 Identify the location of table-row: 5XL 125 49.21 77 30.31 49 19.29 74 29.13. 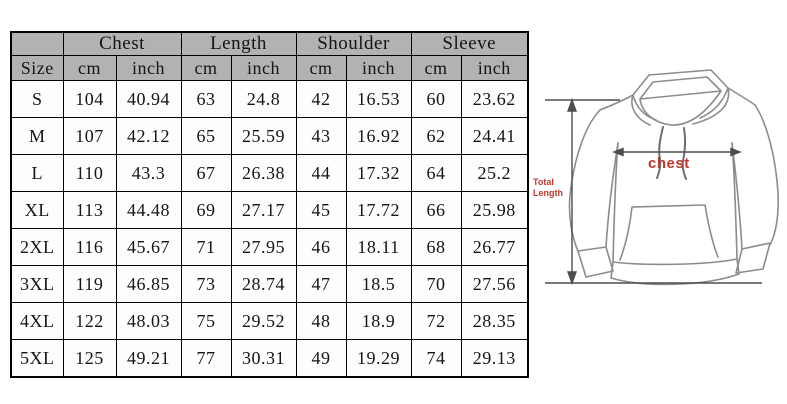
(269, 358).